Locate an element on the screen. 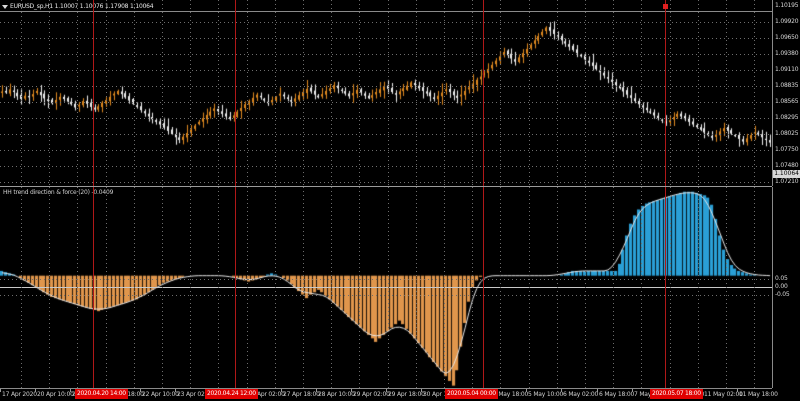 The image size is (800, 401). price-axis-label: 1.07480 is located at coordinates (787, 165).